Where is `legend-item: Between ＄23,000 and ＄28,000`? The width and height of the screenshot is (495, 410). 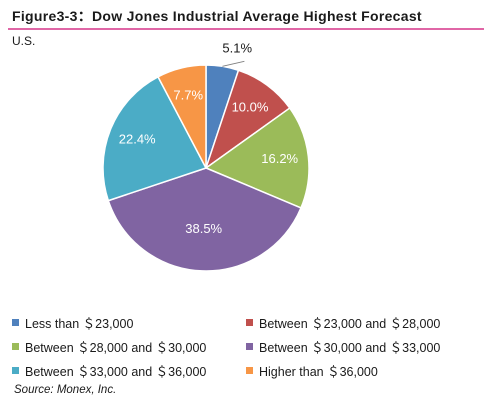
legend-item: Between ＄23,000 and ＄28,000 is located at coordinates (343, 322).